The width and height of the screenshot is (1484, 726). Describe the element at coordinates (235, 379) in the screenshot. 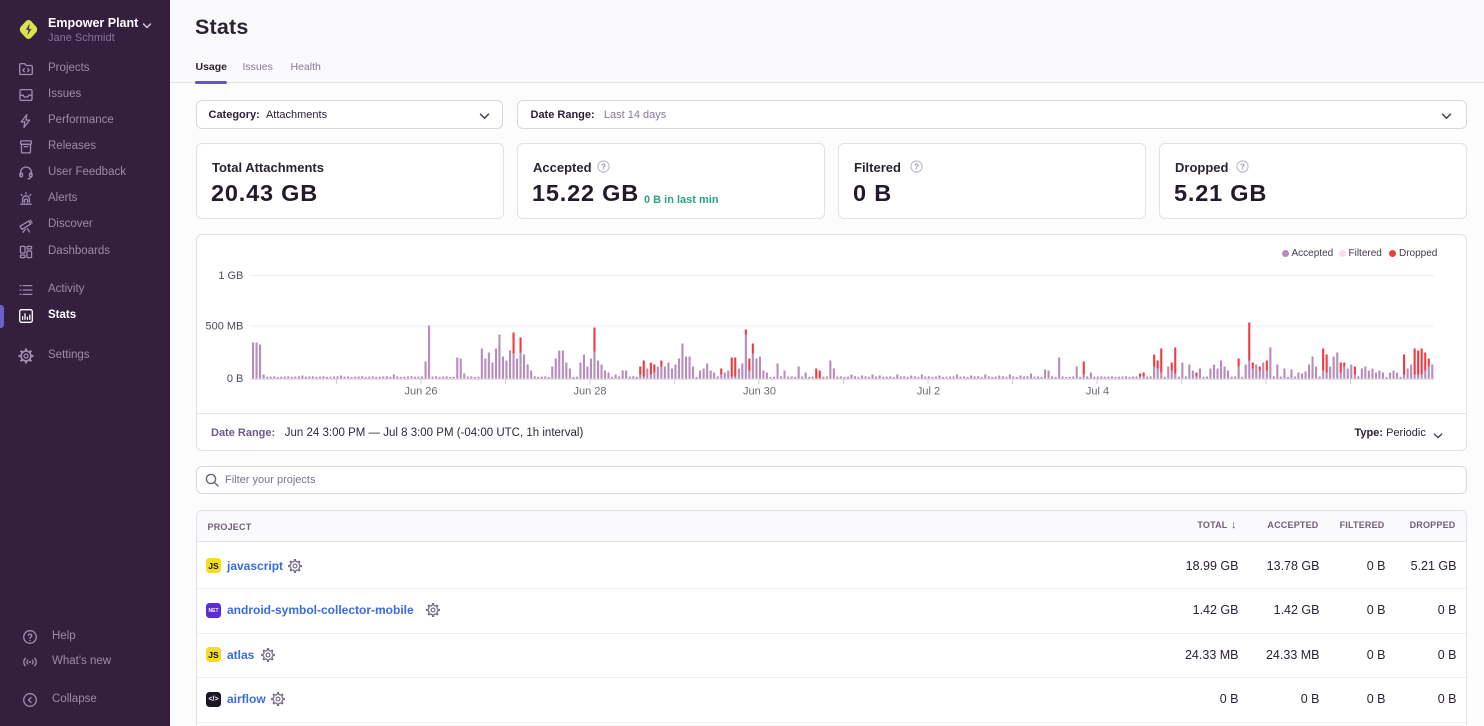

I see `svg-text: 0 B` at that location.